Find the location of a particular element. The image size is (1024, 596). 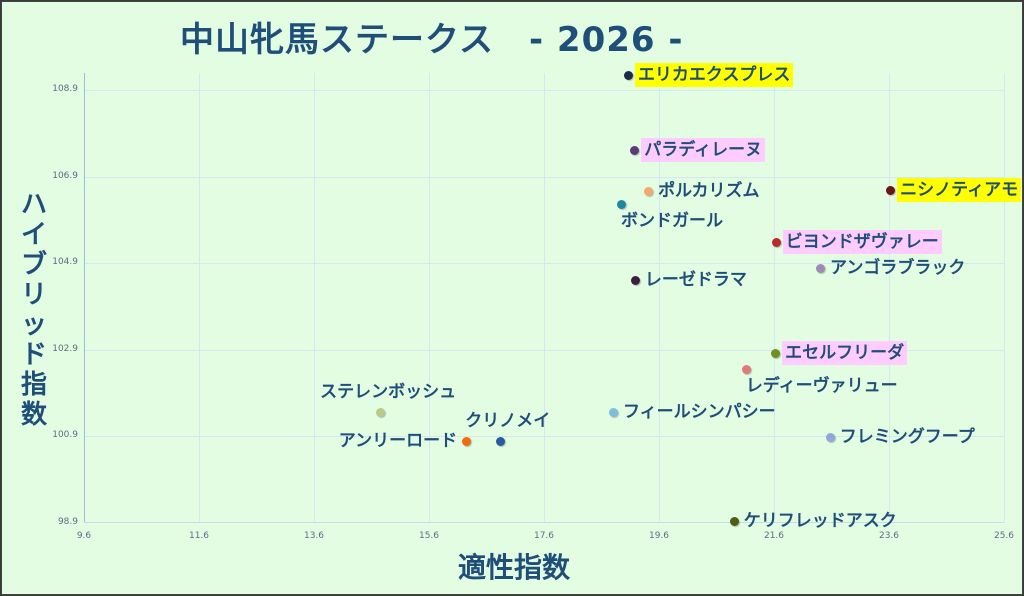

x-tick-label: 17.6 is located at coordinates (544, 536).